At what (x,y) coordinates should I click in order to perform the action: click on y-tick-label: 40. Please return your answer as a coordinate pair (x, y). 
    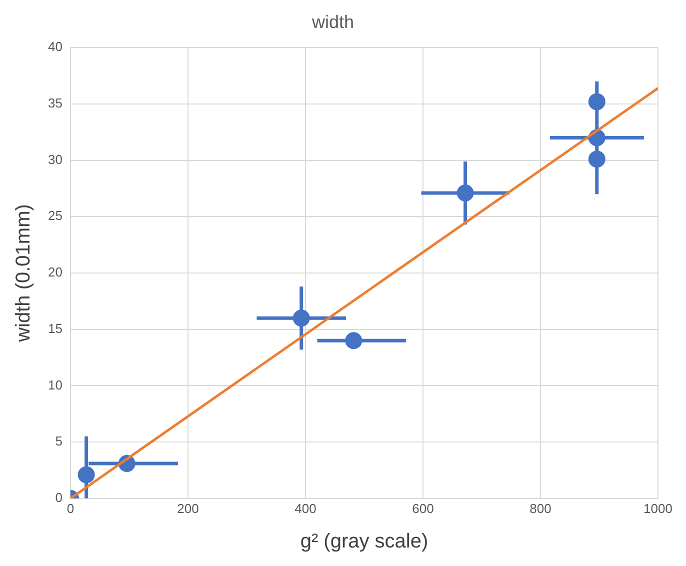
    Looking at the image, I should click on (55, 46).